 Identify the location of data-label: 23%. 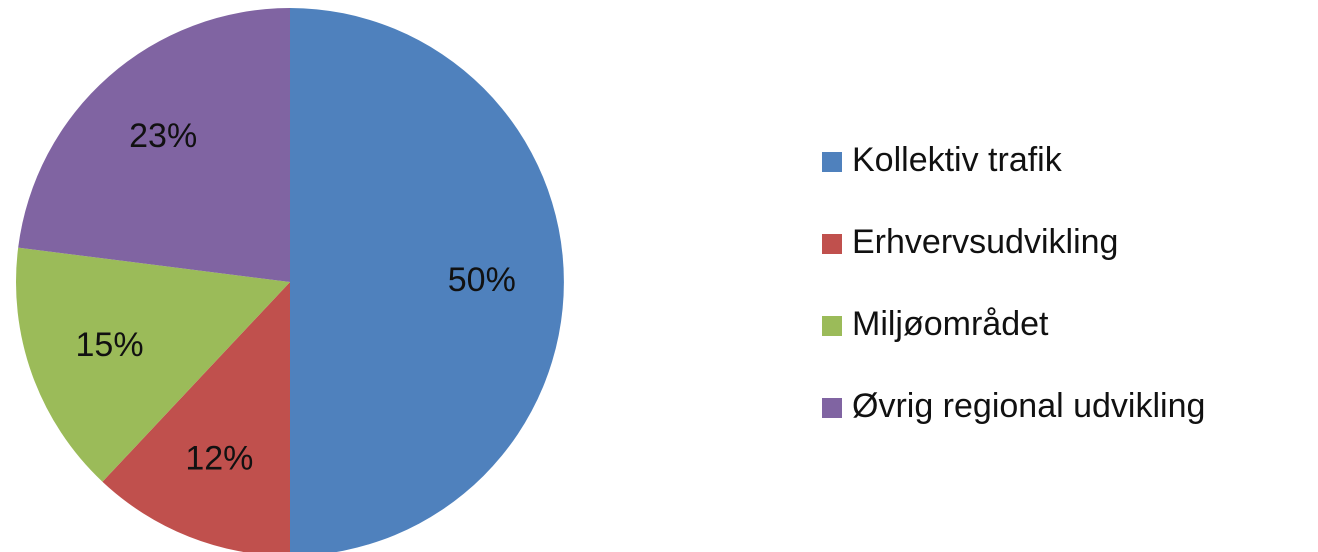
(163, 136).